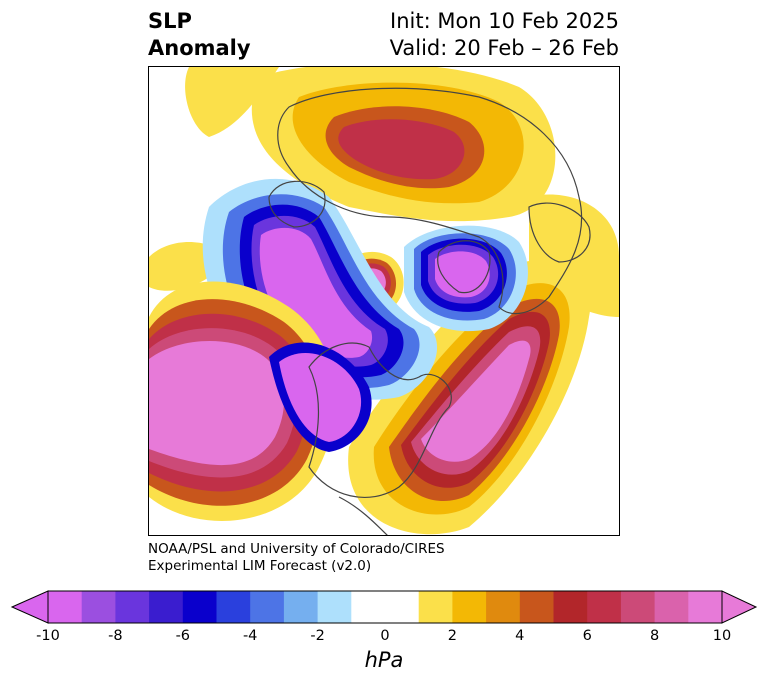 The image size is (768, 686). Describe the element at coordinates (115, 636) in the screenshot. I see `colorbar-tick-label: -8` at that location.